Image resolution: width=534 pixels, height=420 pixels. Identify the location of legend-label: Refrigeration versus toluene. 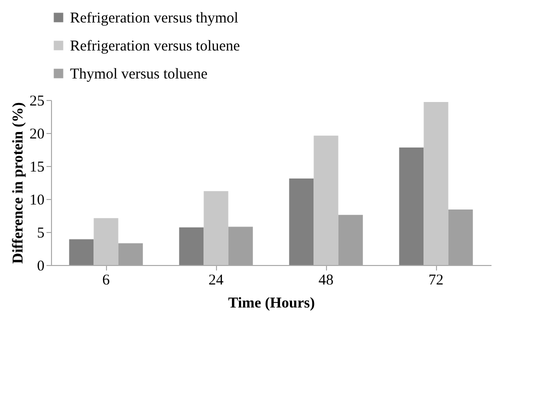
(155, 46).